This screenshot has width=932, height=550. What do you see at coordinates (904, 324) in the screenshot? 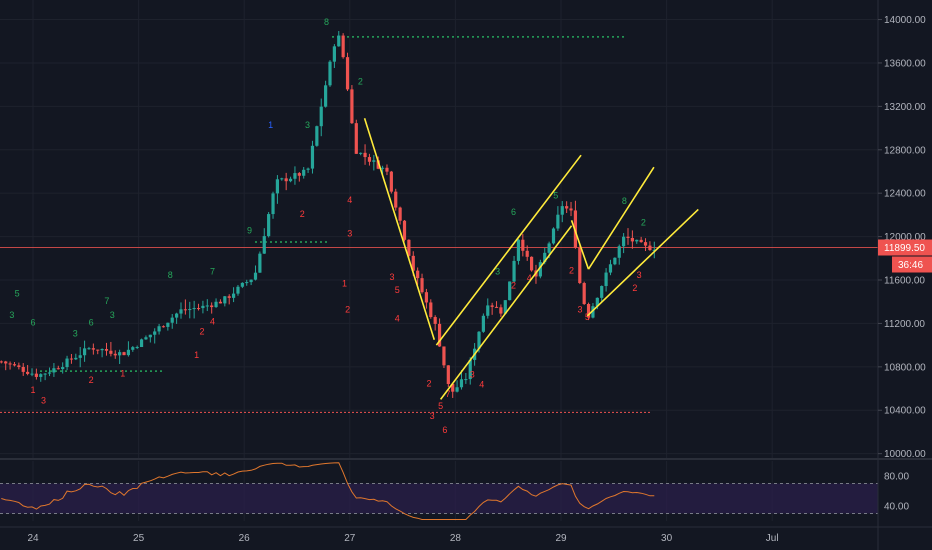
I see `price-tick-label: 11200.00` at bounding box center [904, 324].